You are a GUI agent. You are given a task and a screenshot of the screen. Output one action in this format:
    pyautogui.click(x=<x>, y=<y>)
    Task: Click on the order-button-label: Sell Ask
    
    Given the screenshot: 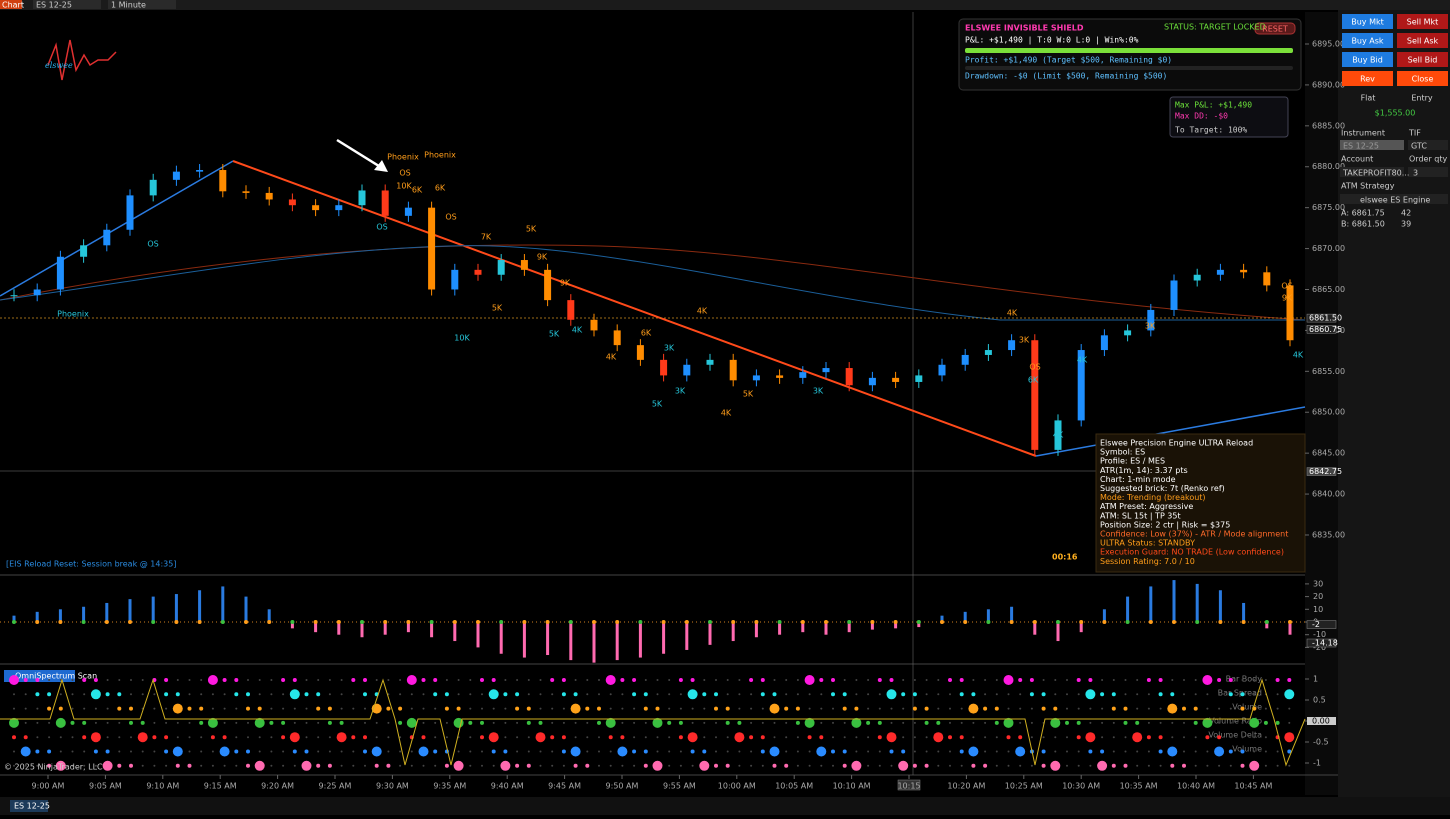 What is the action you would take?
    pyautogui.click(x=1423, y=41)
    